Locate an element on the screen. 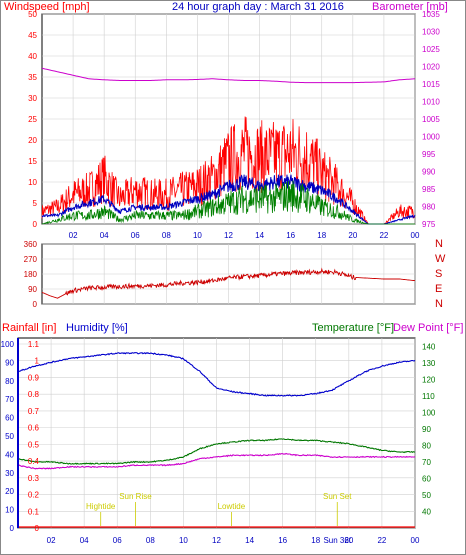 This screenshot has height=555, width=466. climate-x-tick-label: 06 is located at coordinates (117, 540).